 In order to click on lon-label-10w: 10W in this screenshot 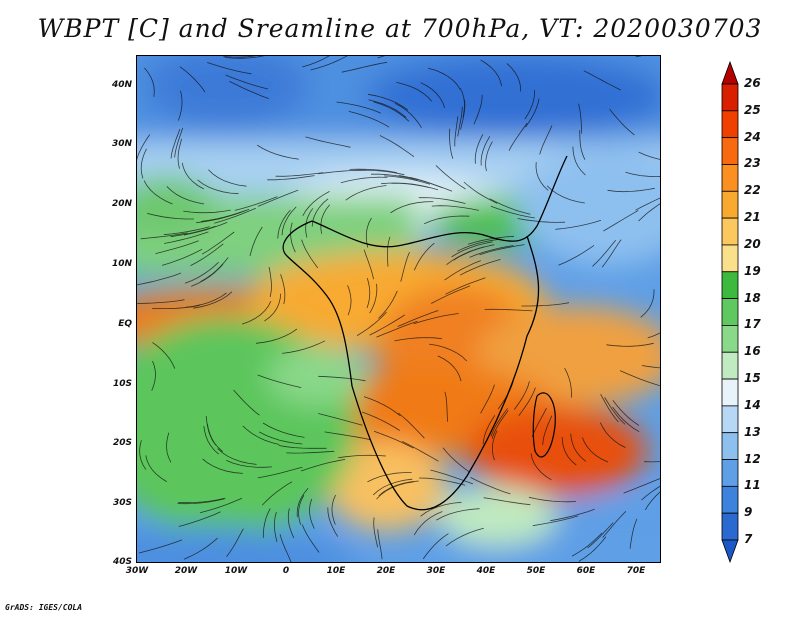, I will do `click(236, 571)`.